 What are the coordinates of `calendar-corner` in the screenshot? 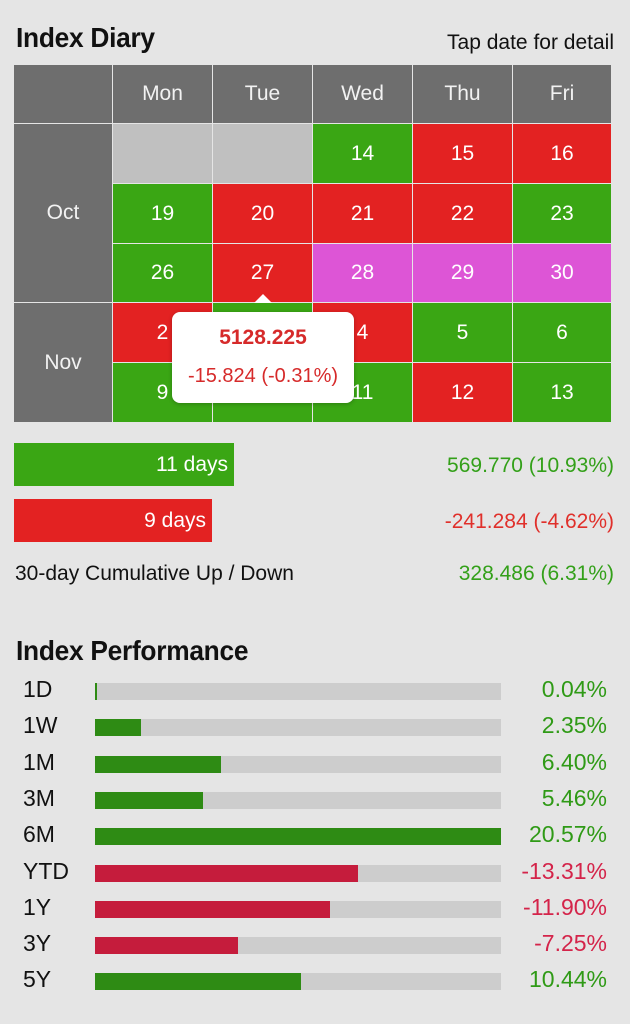 It's located at (63, 94).